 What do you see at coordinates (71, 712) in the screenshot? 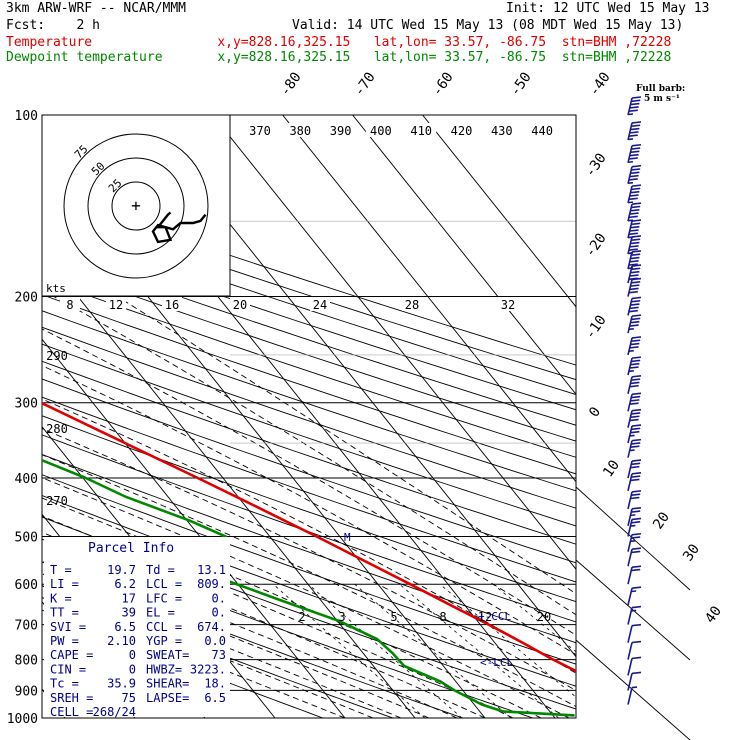
I see `parcel-info-label: CELL =` at bounding box center [71, 712].